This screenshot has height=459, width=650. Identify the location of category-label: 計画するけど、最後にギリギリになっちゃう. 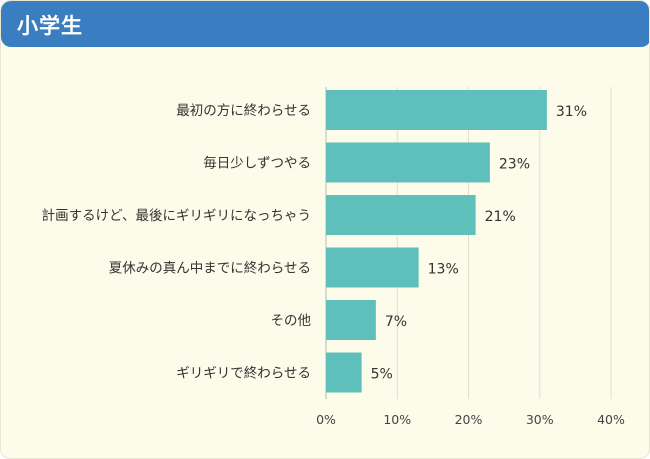
(176, 216).